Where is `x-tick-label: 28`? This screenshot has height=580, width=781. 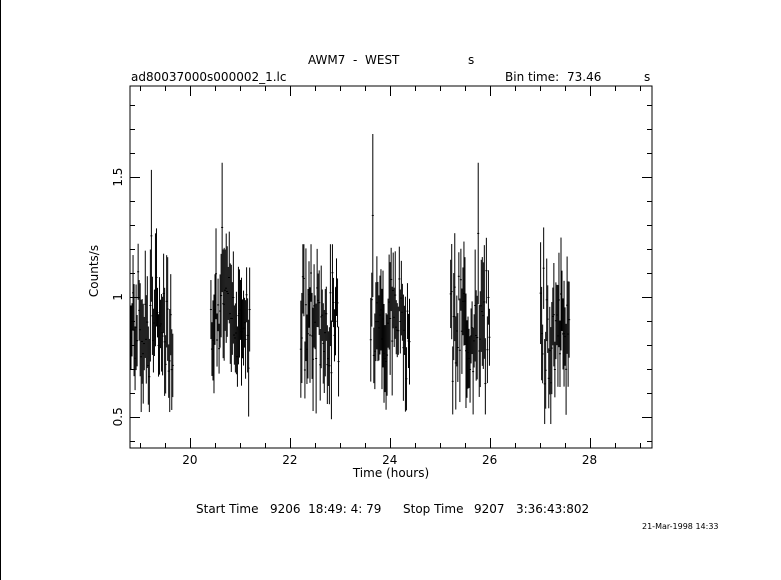 x-tick-label: 28 is located at coordinates (589, 460).